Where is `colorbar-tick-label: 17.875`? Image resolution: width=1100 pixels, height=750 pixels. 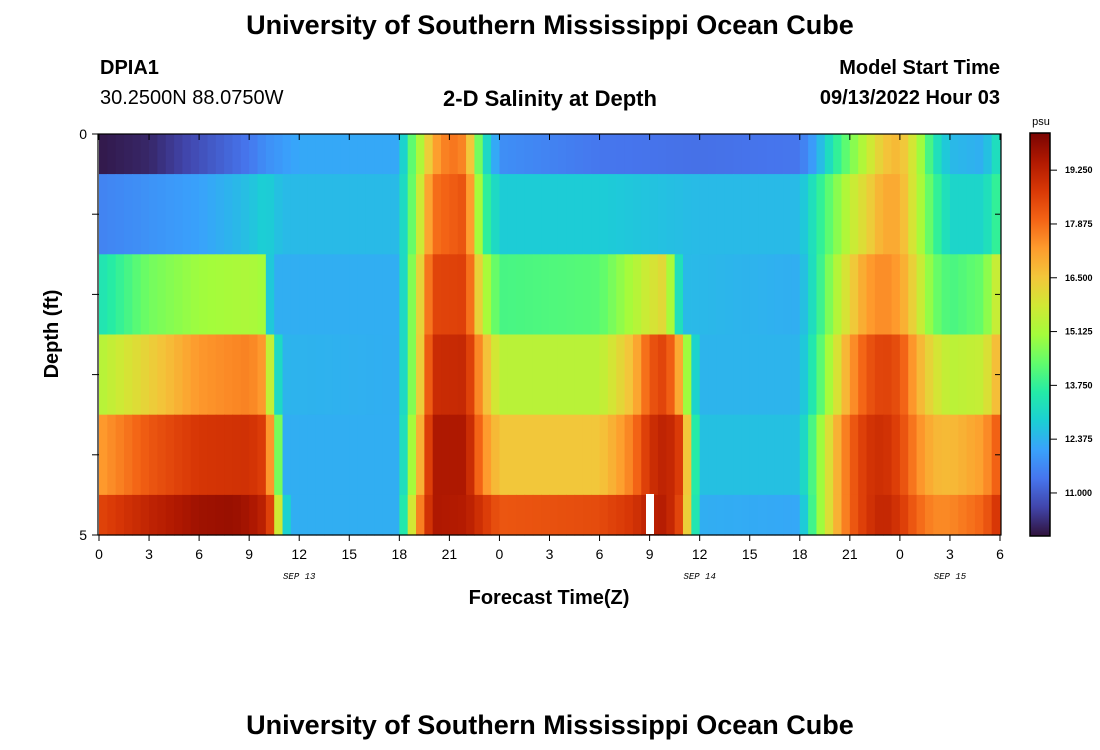
colorbar-tick-label: 17.875 is located at coordinates (1079, 224).